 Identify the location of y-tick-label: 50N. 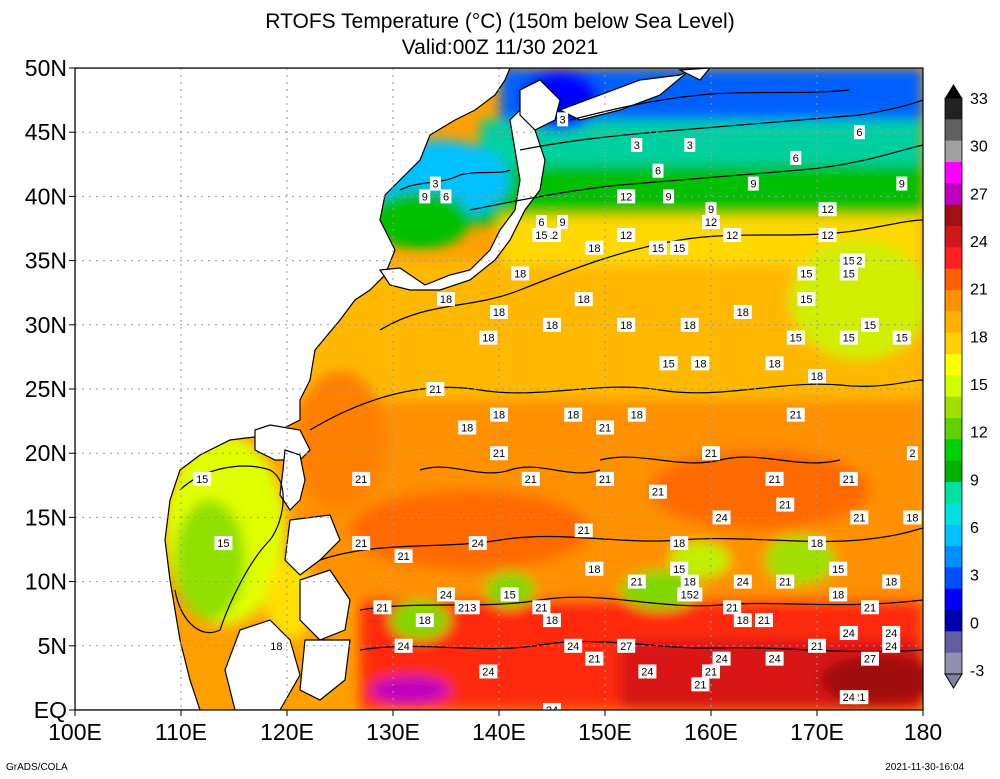
(46, 68).